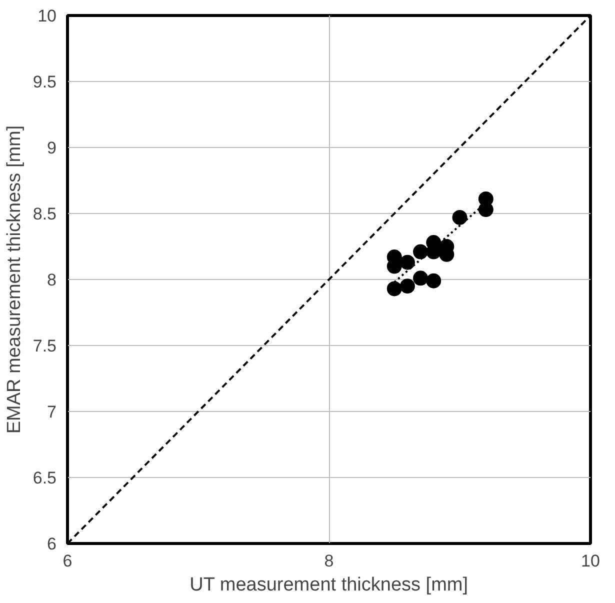  Describe the element at coordinates (14, 279) in the screenshot. I see `y-axis-title: EMAR measurement thickness [mm]` at that location.